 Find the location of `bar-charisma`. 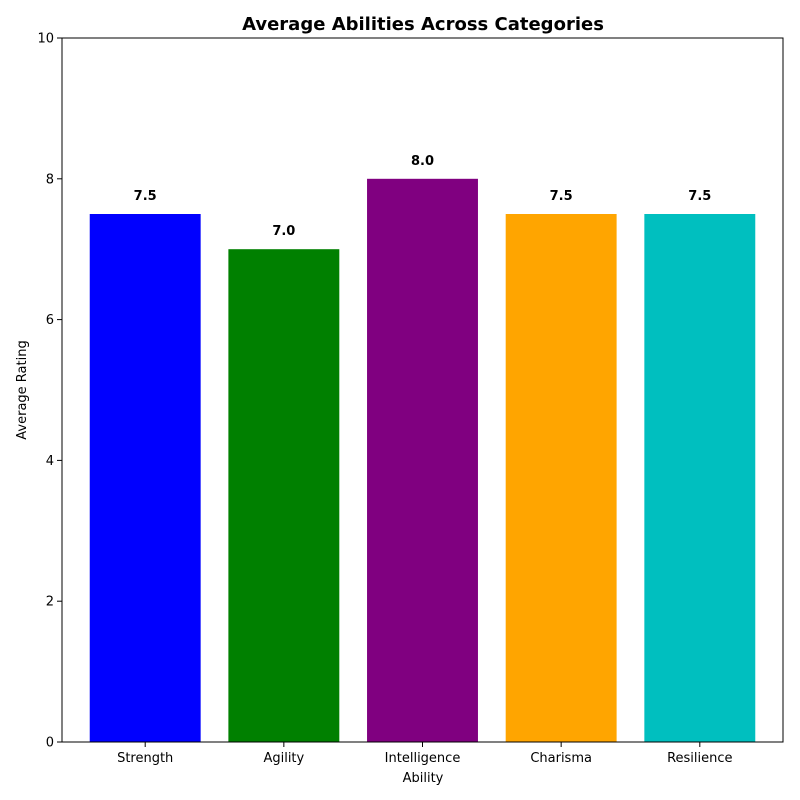

bar-charisma is located at coordinates (561, 478).